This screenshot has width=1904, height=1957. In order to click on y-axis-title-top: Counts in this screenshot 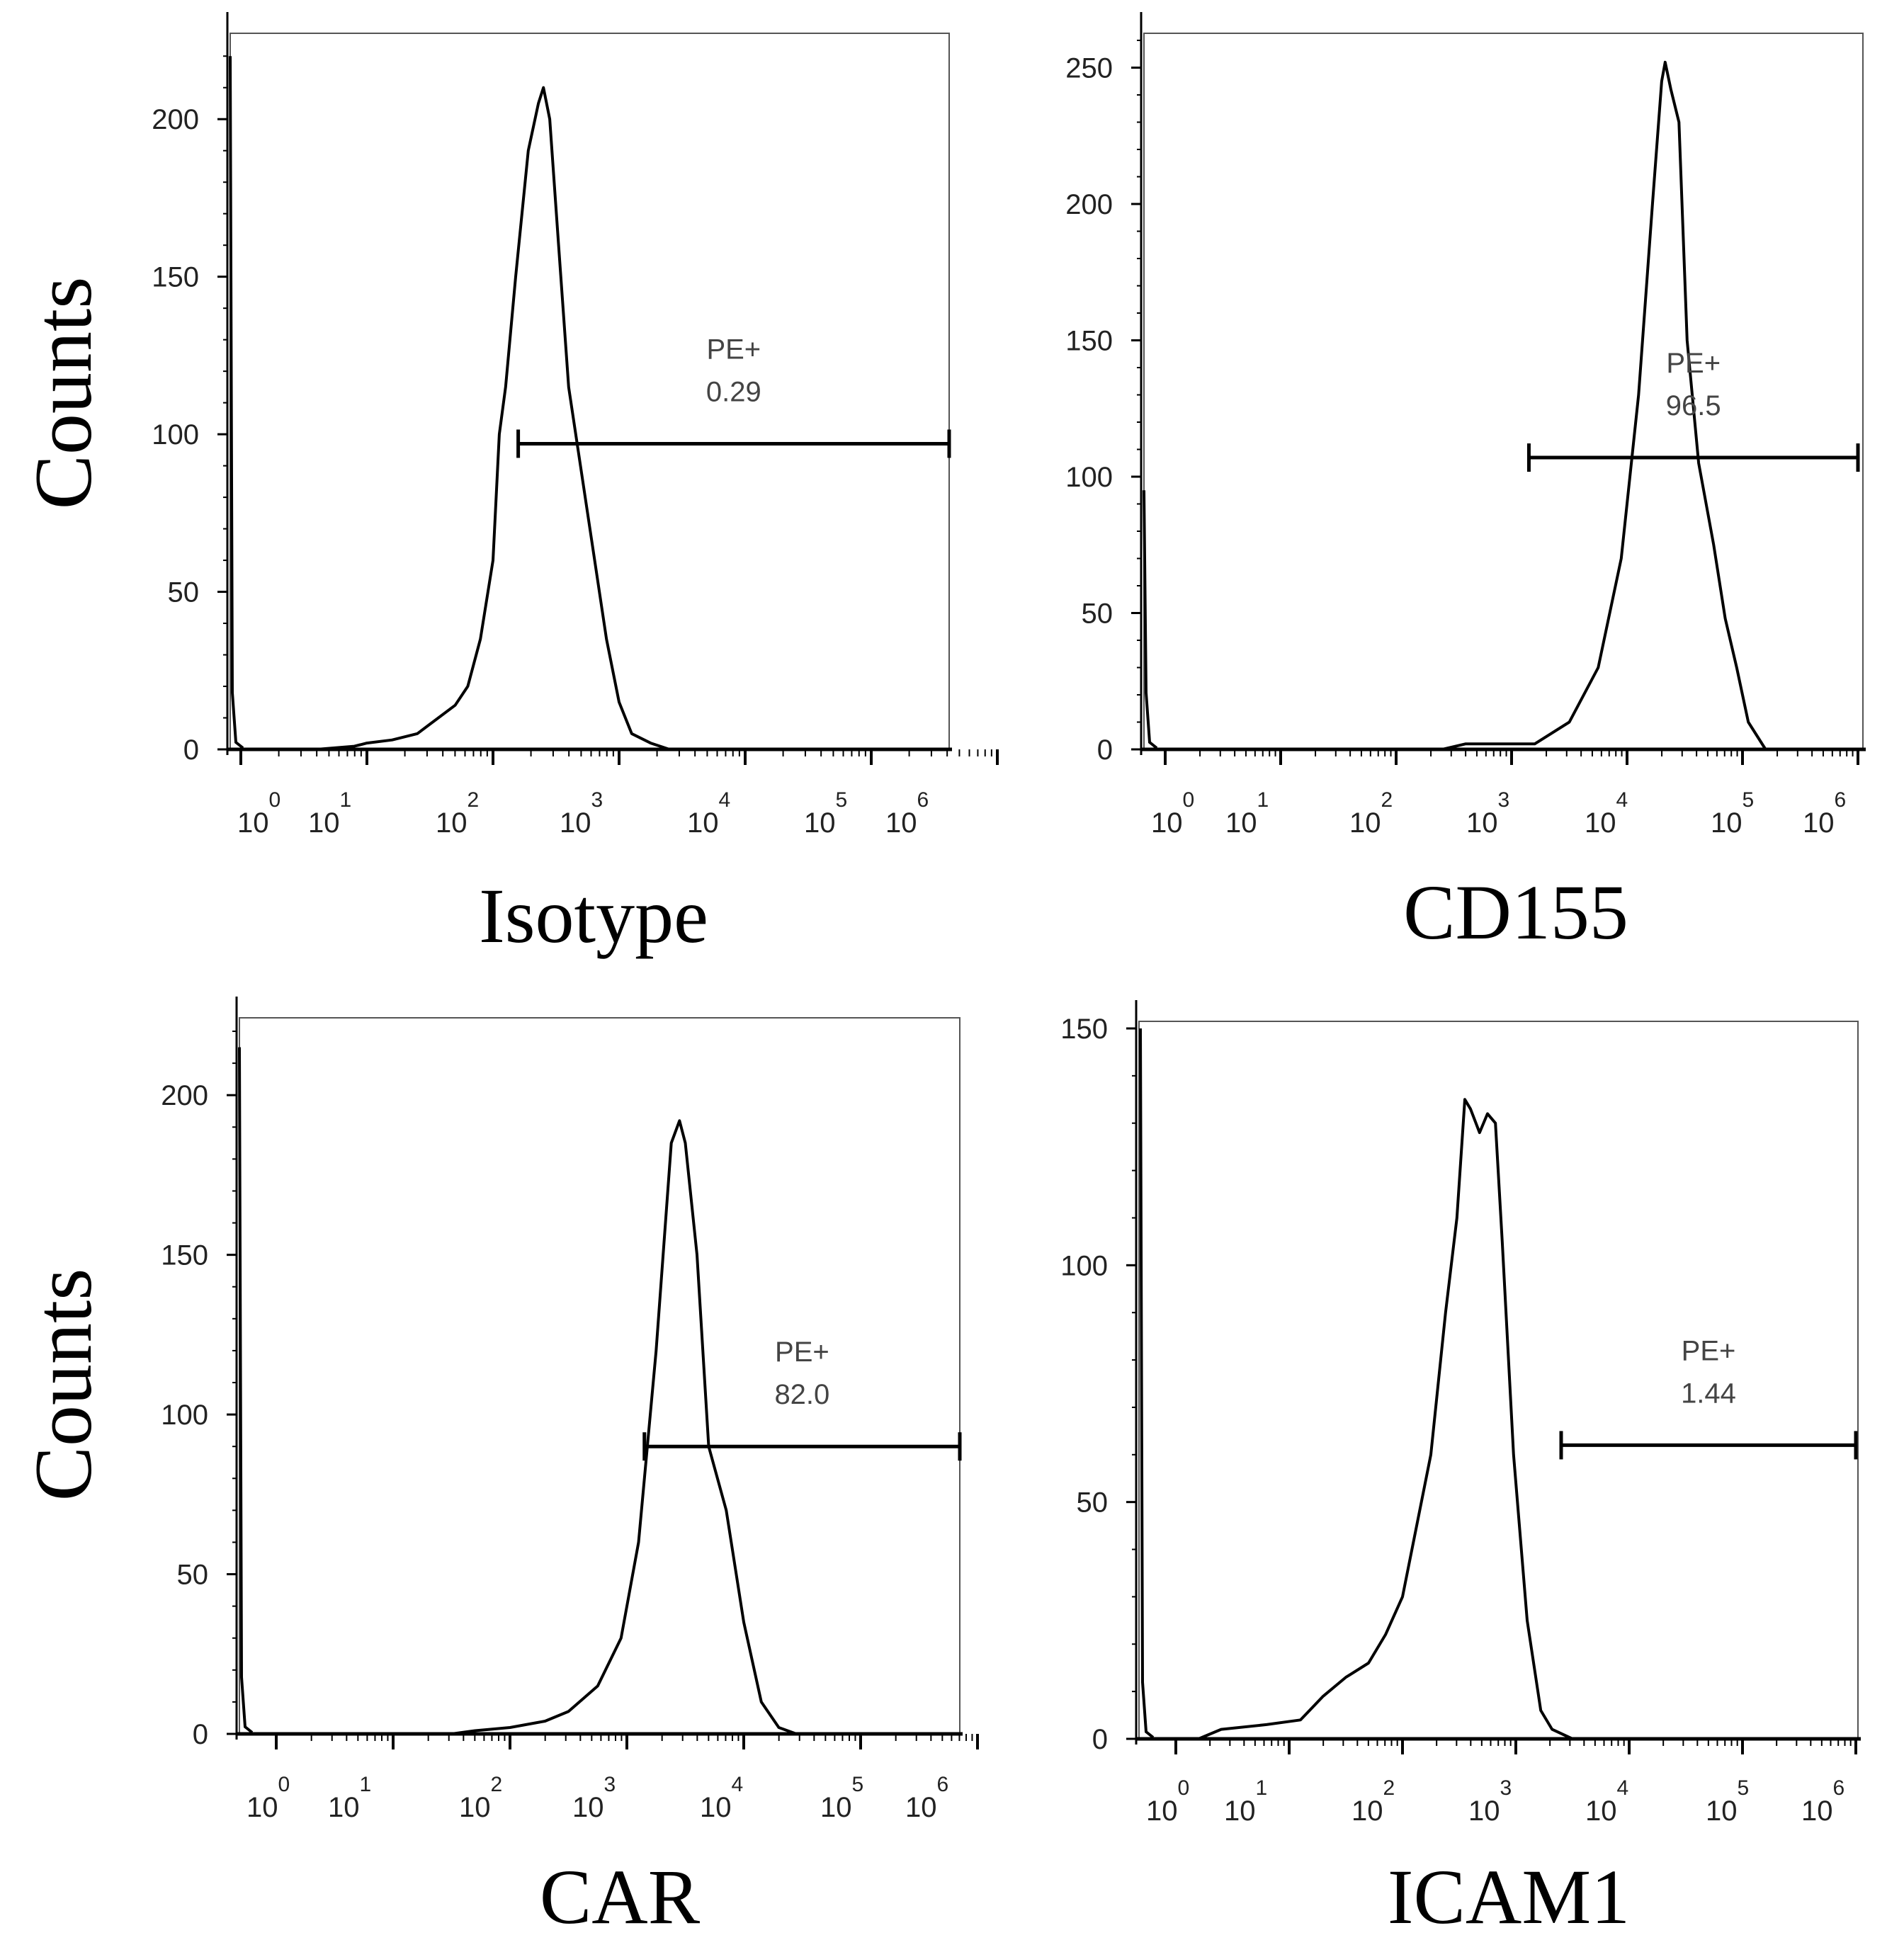, I will do `click(64, 393)`.